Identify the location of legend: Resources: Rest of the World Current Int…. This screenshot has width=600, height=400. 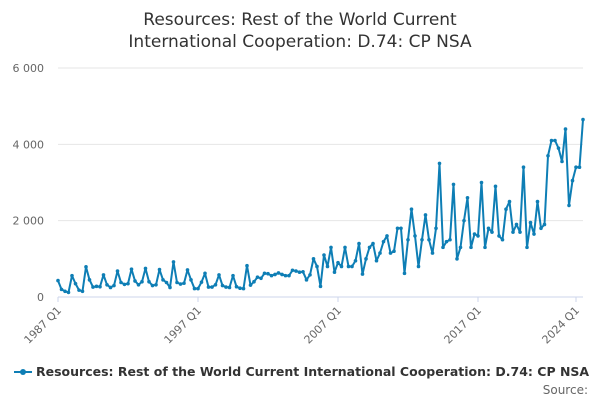
(301, 371).